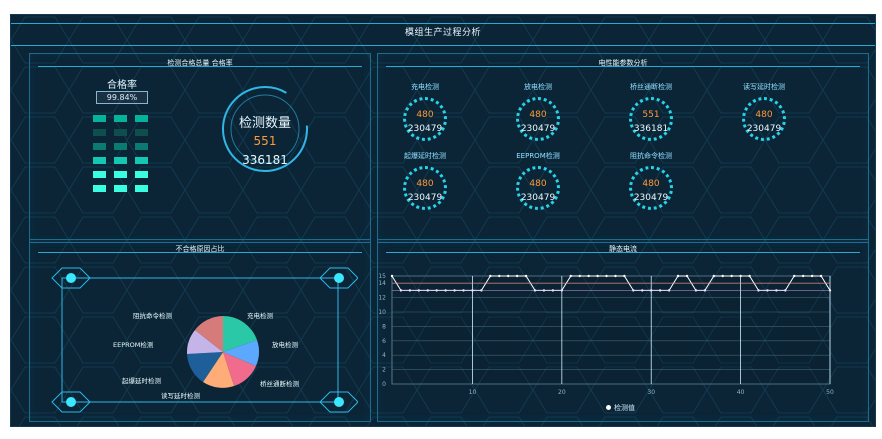  I want to click on y-tick-label-3: 10, so click(382, 312).